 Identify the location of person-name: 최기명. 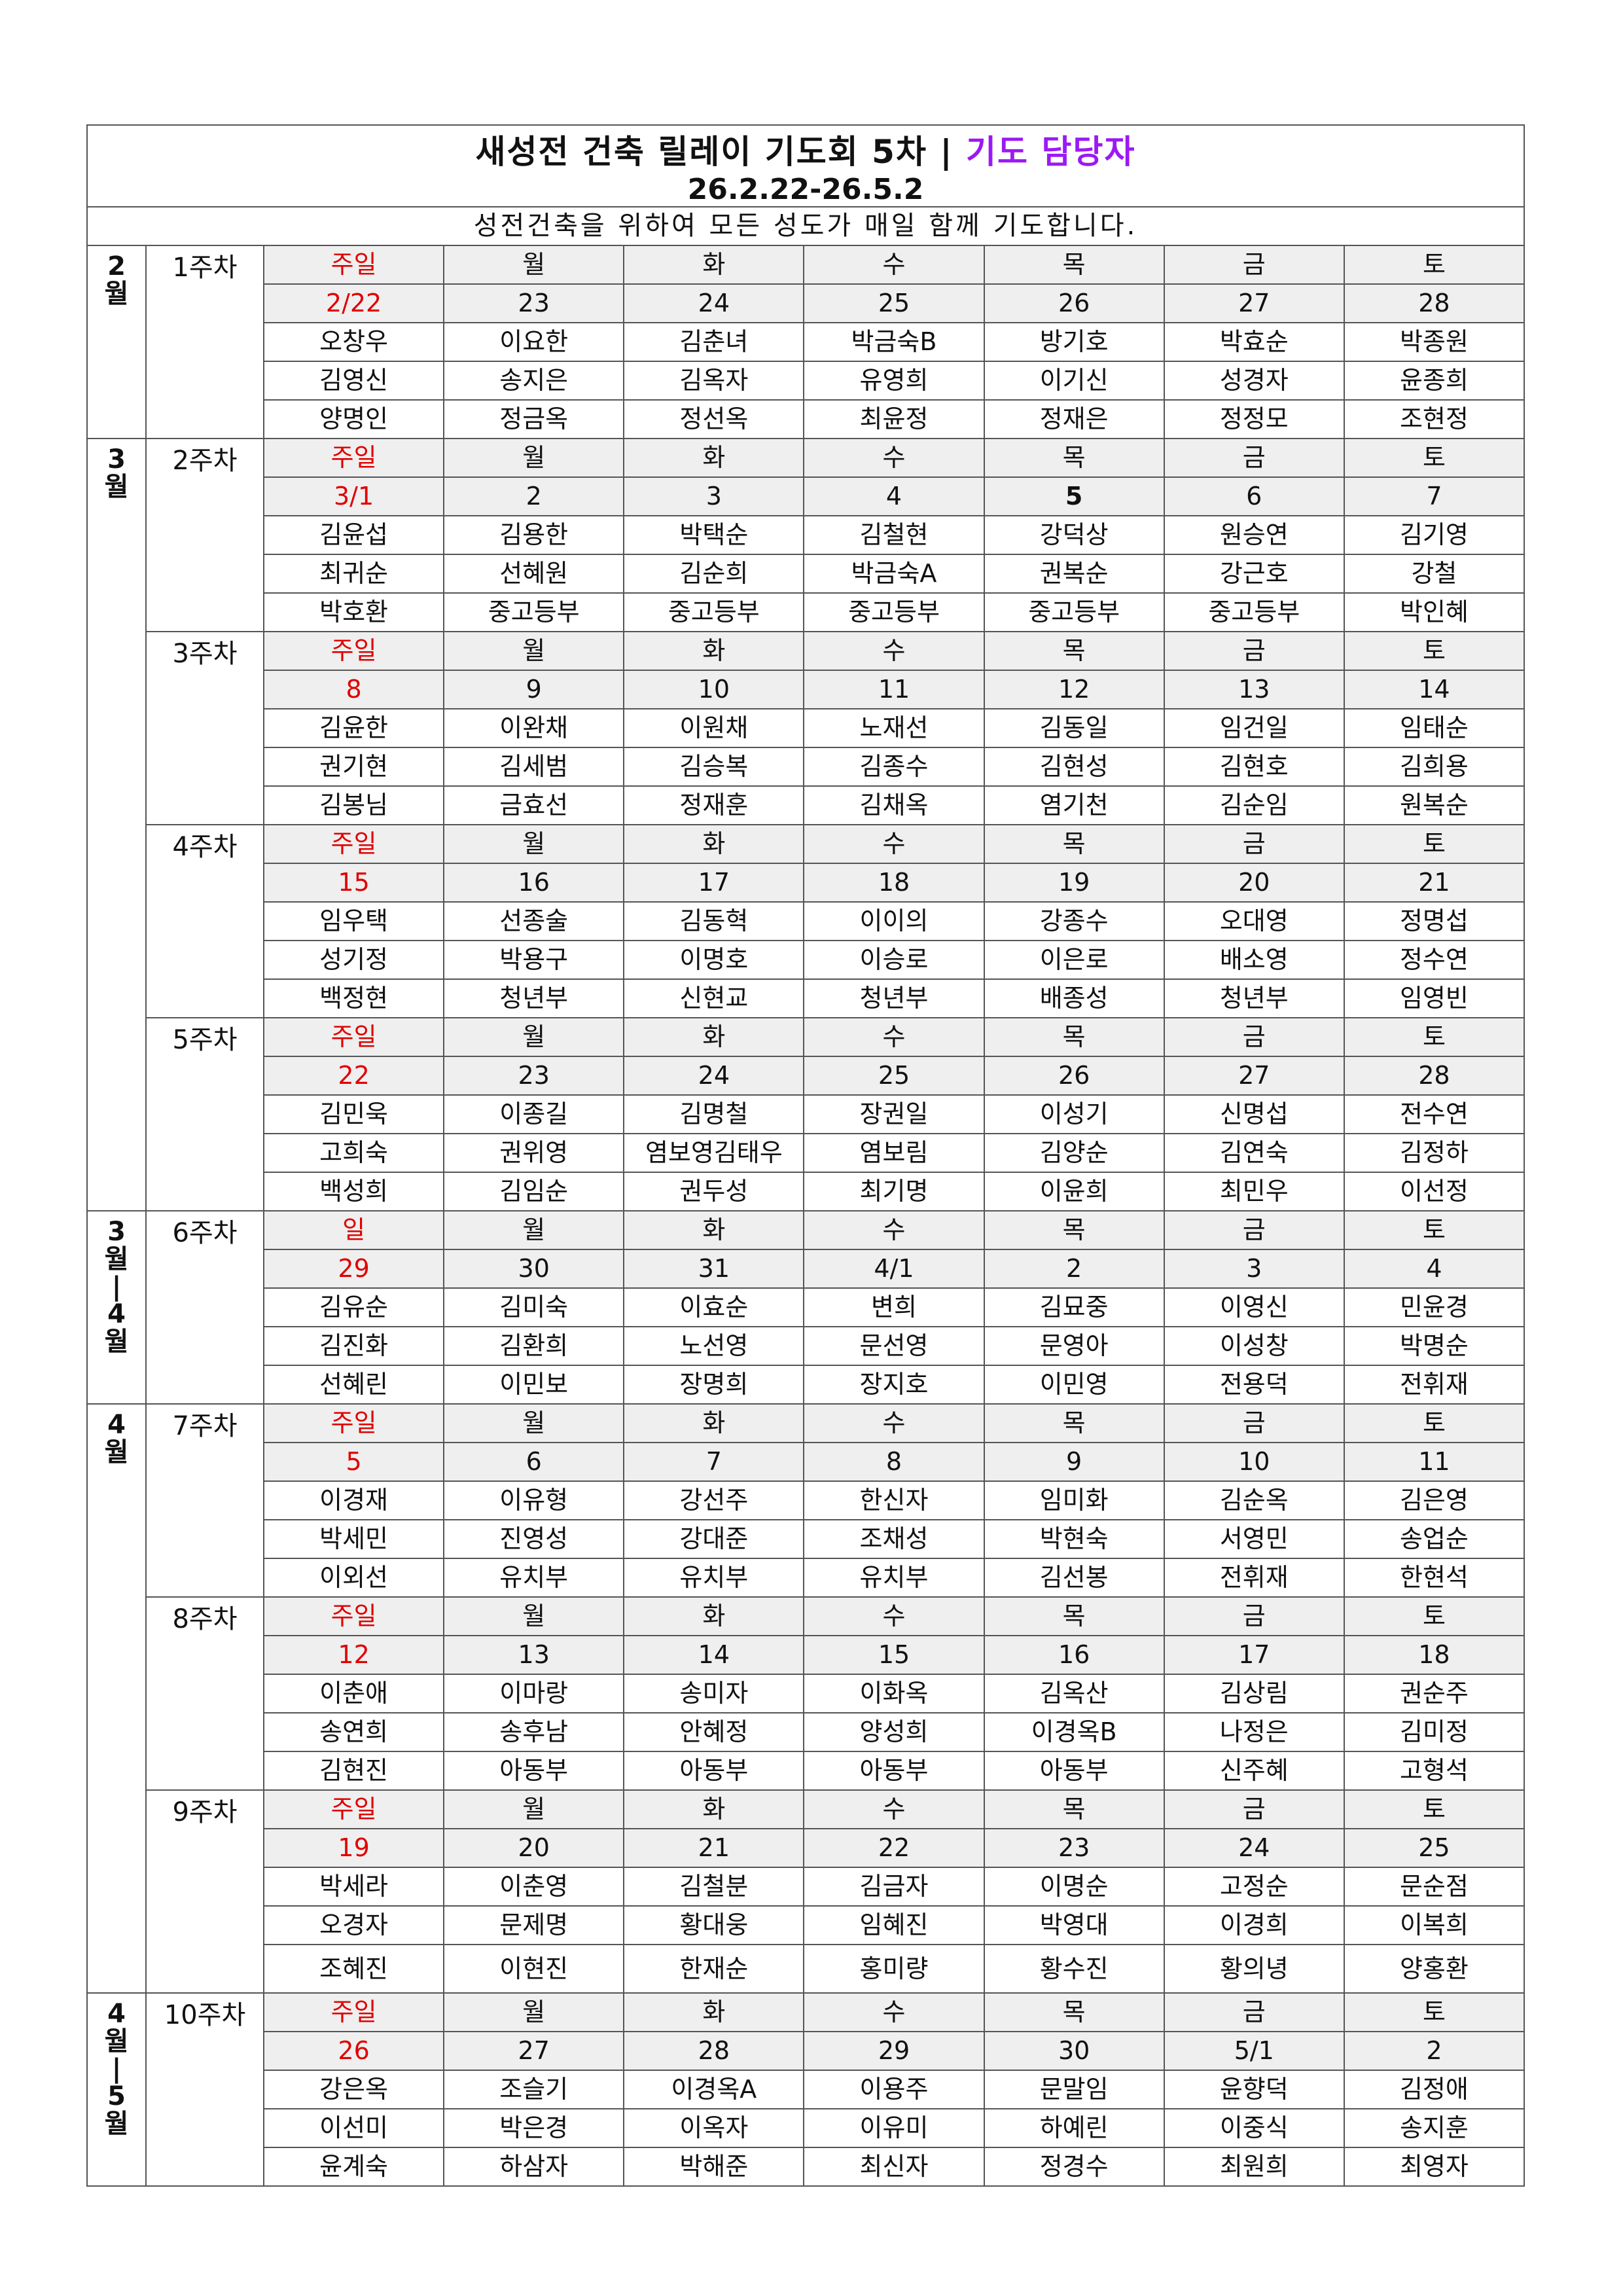
(894, 1191).